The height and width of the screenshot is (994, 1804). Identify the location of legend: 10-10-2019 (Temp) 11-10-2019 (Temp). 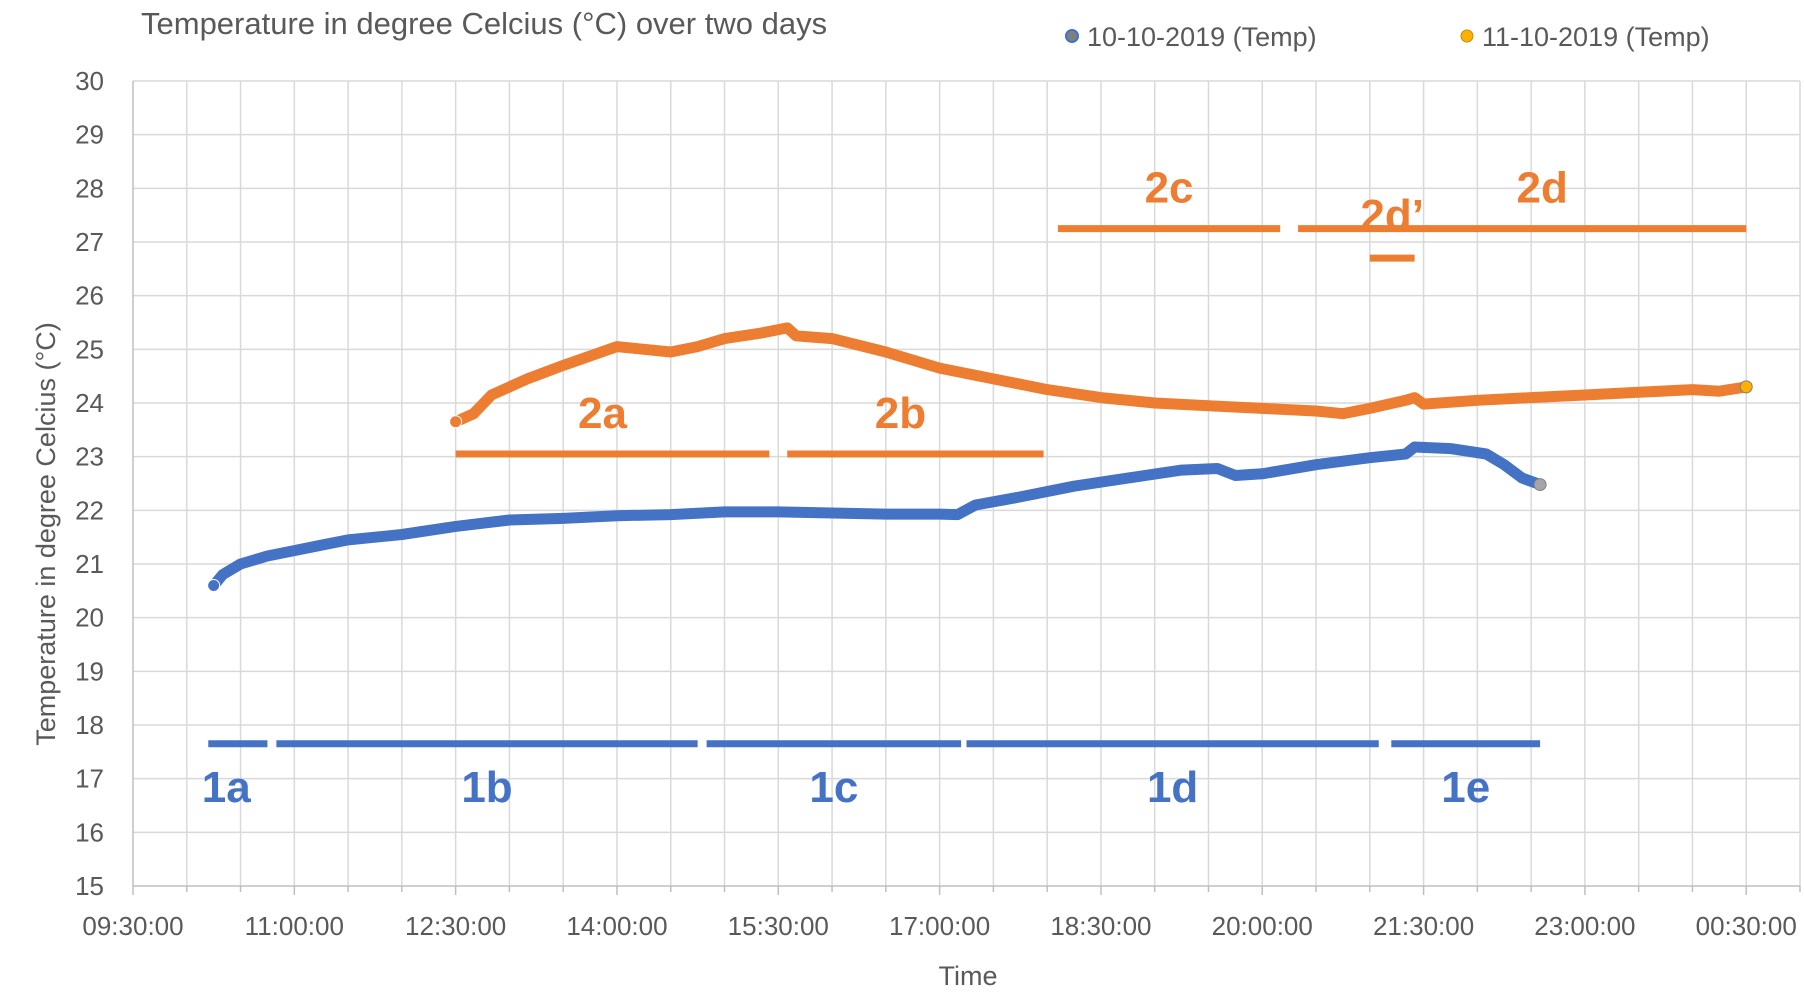
(1387, 37).